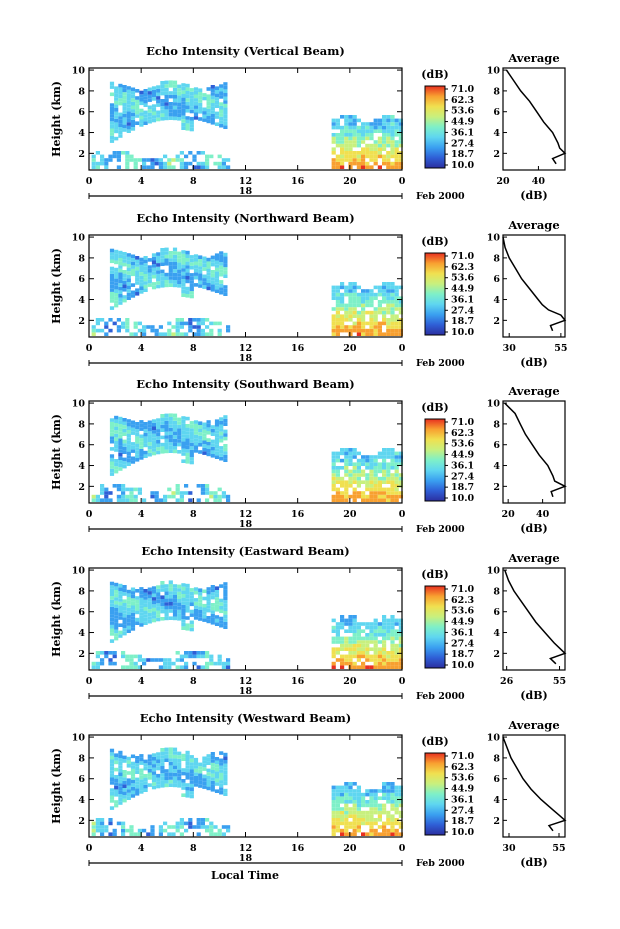  I want to click on average-x-tick-label: 55, so click(560, 348).